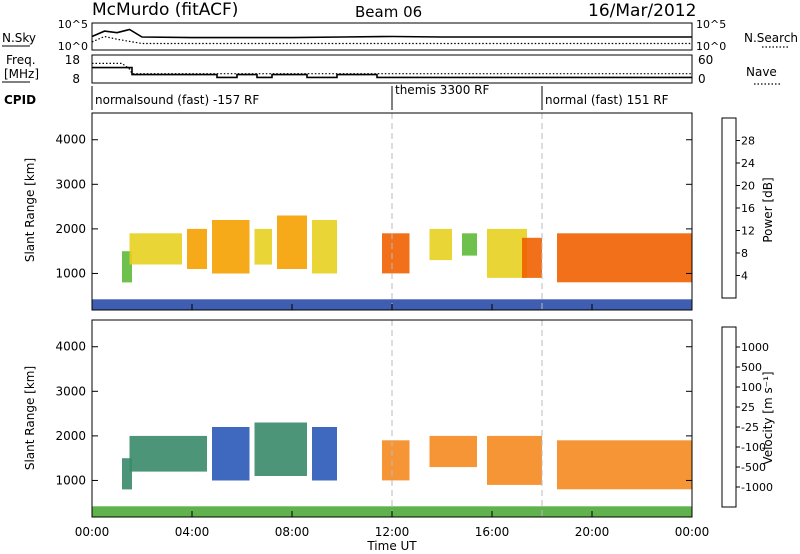  I want to click on velocity-colorbar-label-3: -25, so click(750, 427).